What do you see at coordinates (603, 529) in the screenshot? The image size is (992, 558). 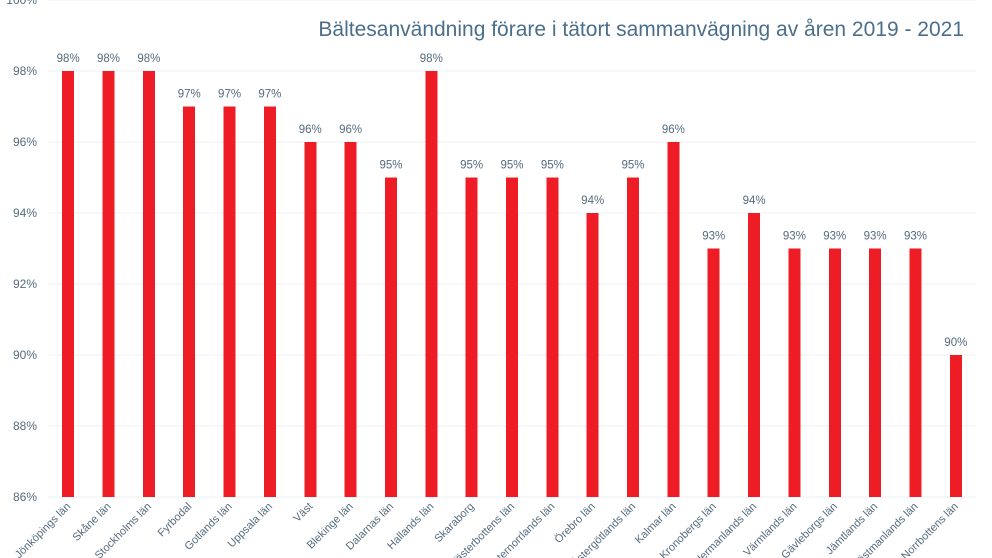 I see `x-tick-label: Östergötlands län` at bounding box center [603, 529].